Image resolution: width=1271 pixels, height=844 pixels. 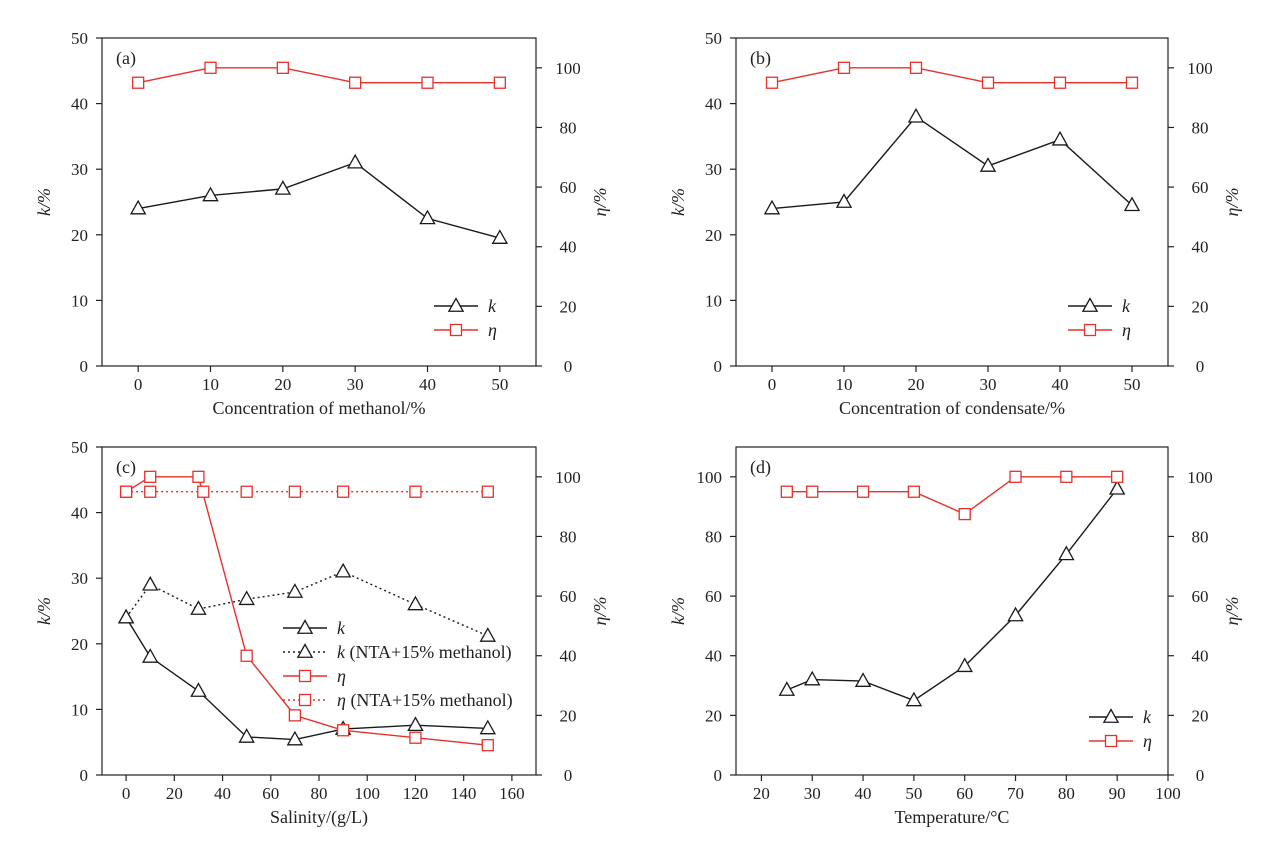 I want to click on x-tick-label: 100, so click(x=367, y=793).